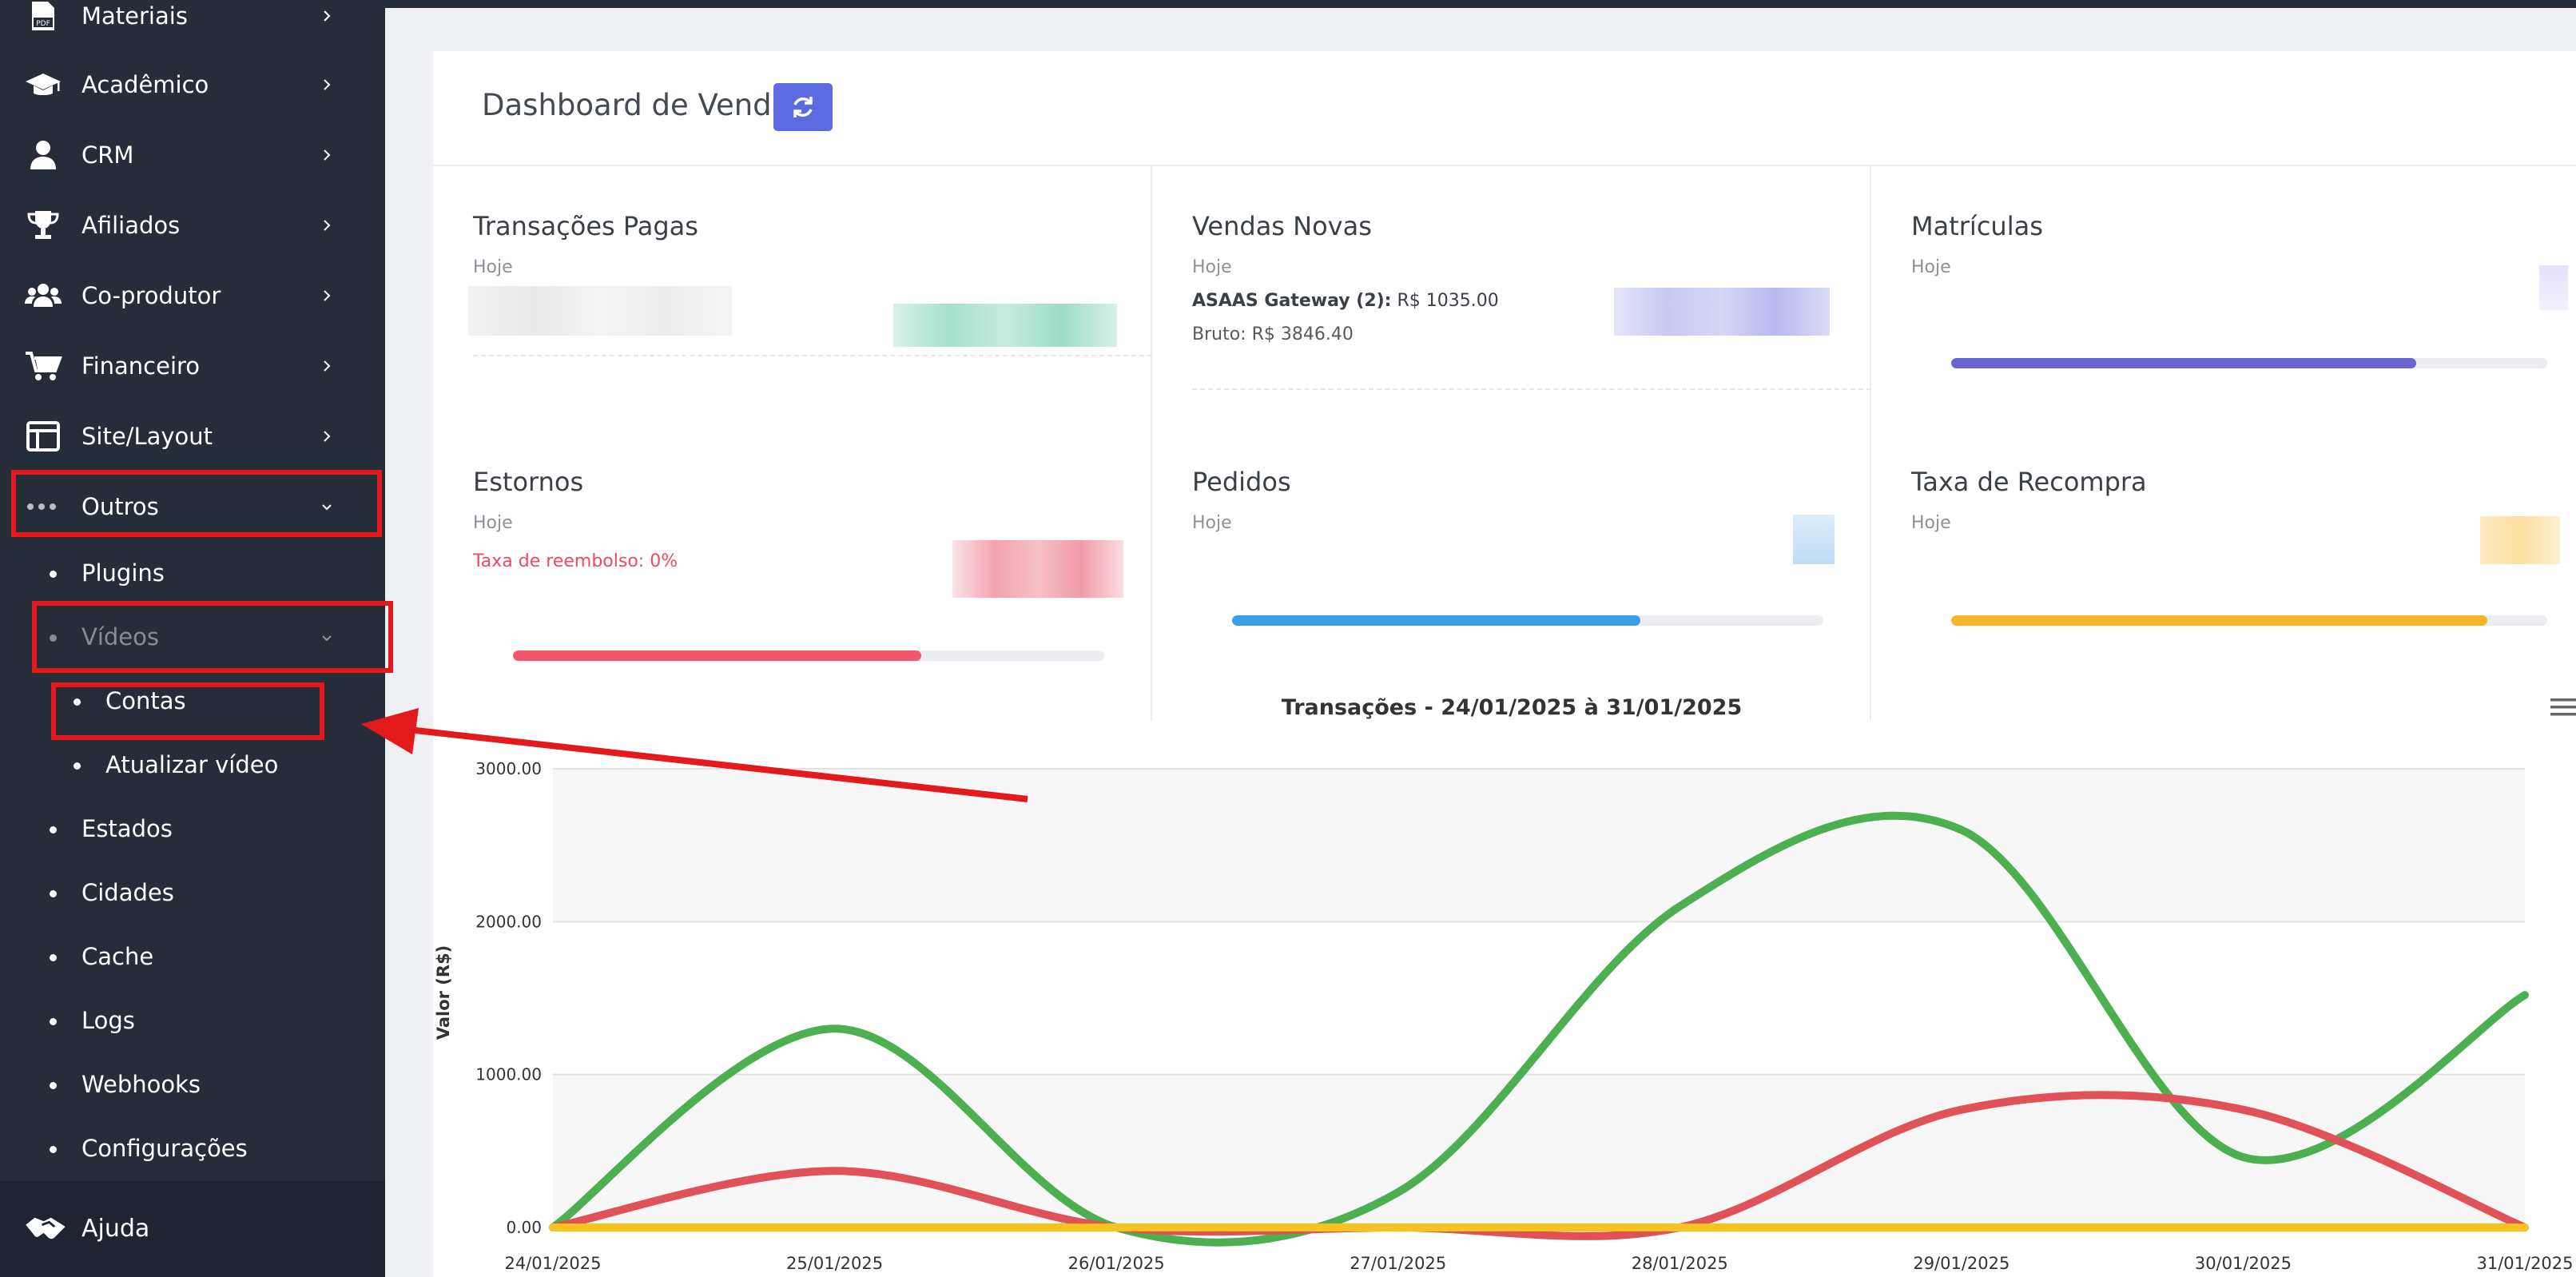 The image size is (2576, 1277). I want to click on top-navbar, so click(1480, 4).